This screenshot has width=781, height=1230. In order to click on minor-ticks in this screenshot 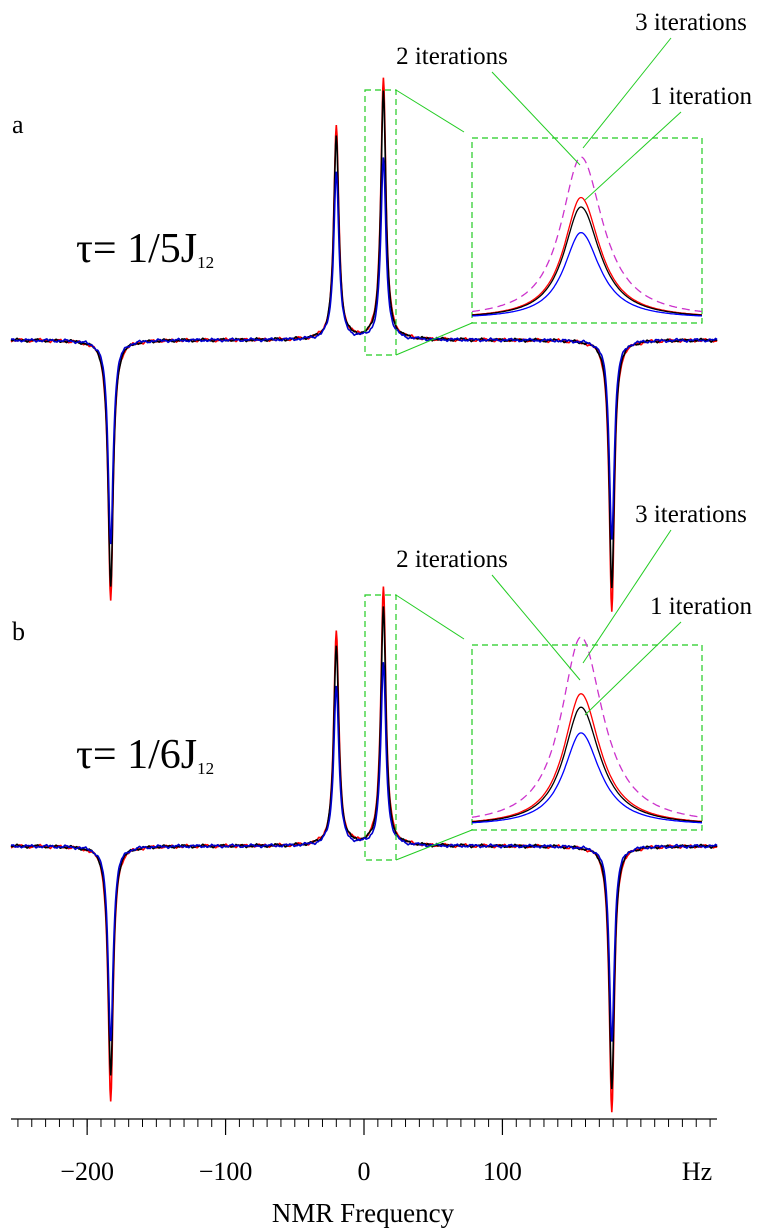, I will do `click(364, 1123)`.